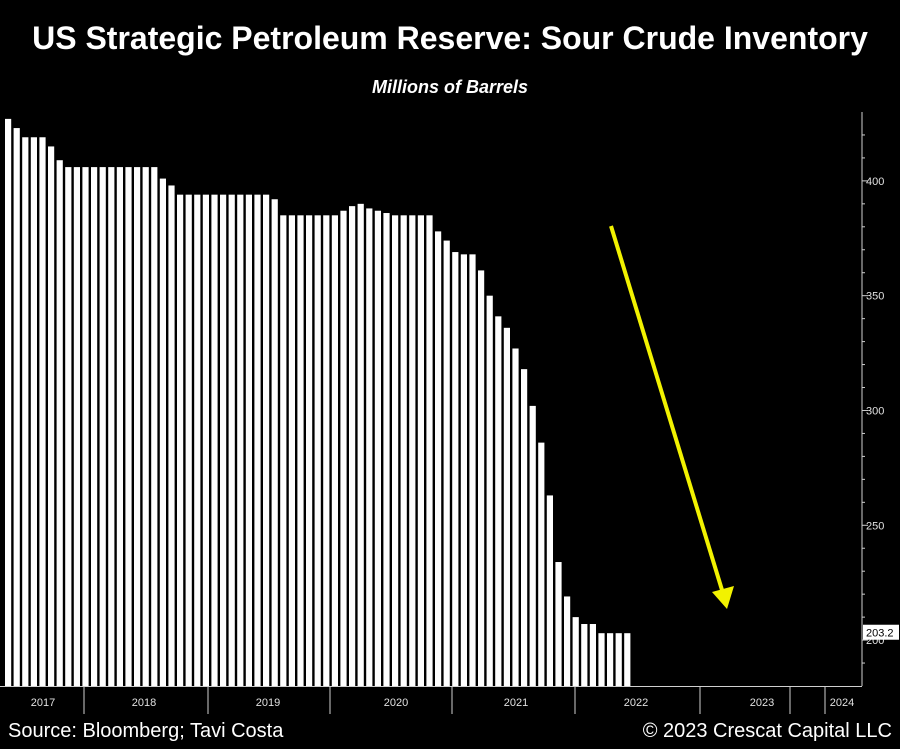 The image size is (900, 749). What do you see at coordinates (875, 411) in the screenshot?
I see `y-tick-label: 300` at bounding box center [875, 411].